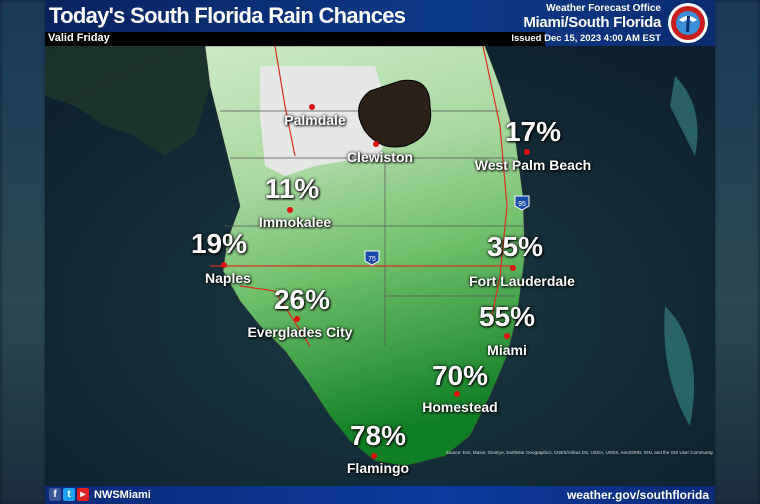 The width and height of the screenshot is (760, 504). I want to click on valid-bar, so click(295, 39).